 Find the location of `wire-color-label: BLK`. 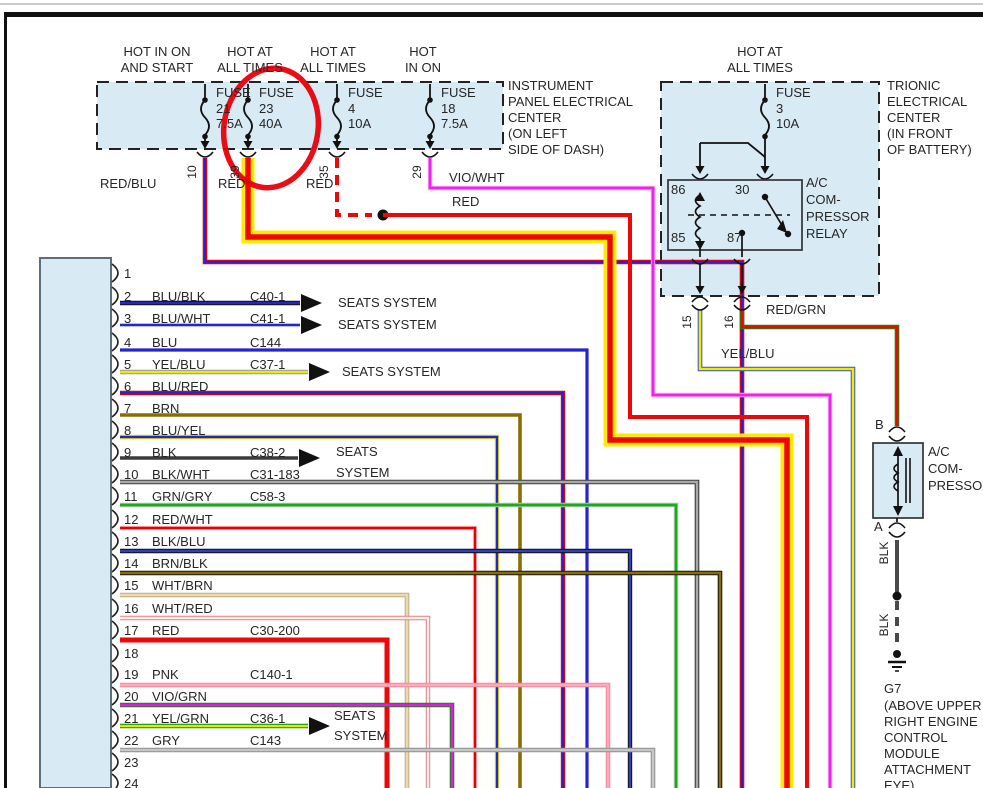

wire-color-label: BLK is located at coordinates (164, 452).